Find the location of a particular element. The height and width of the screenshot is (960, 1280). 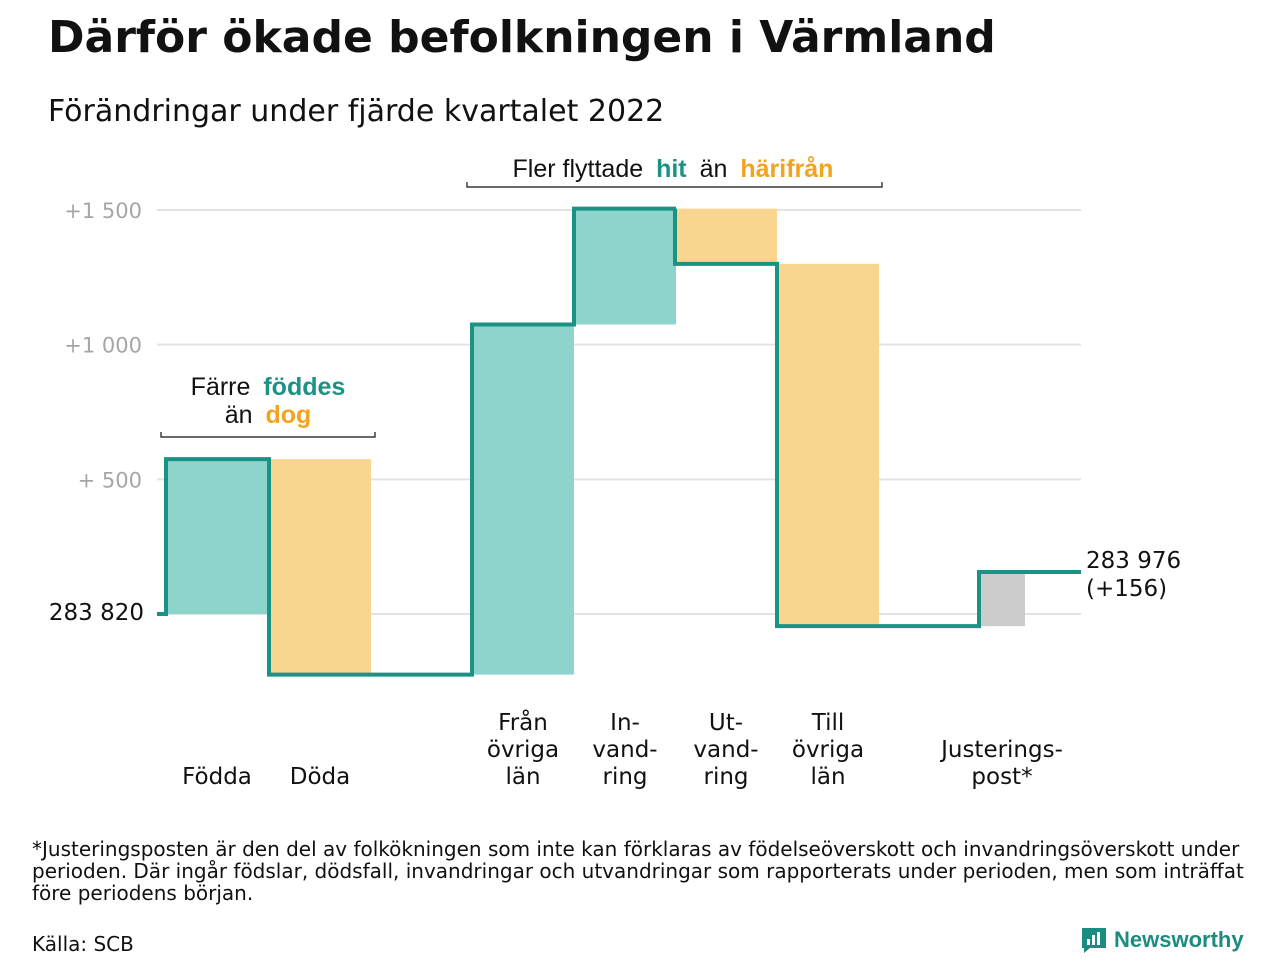

bar-fodda is located at coordinates (217, 536).